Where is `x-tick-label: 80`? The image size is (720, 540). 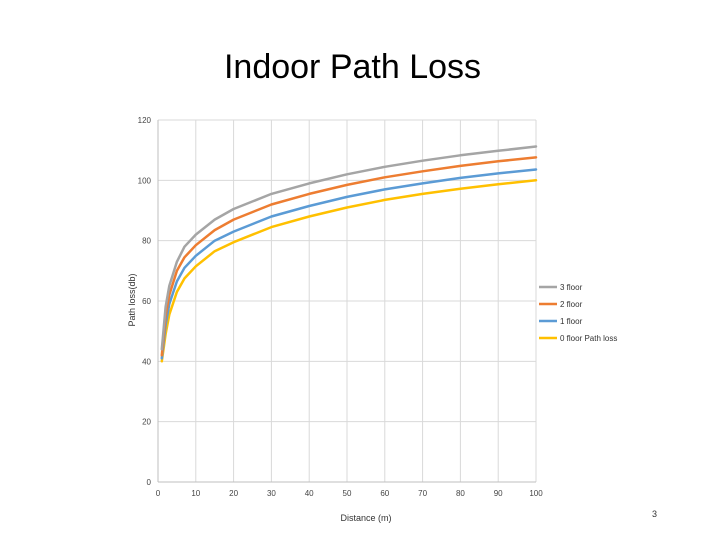 x-tick-label: 80 is located at coordinates (460, 493).